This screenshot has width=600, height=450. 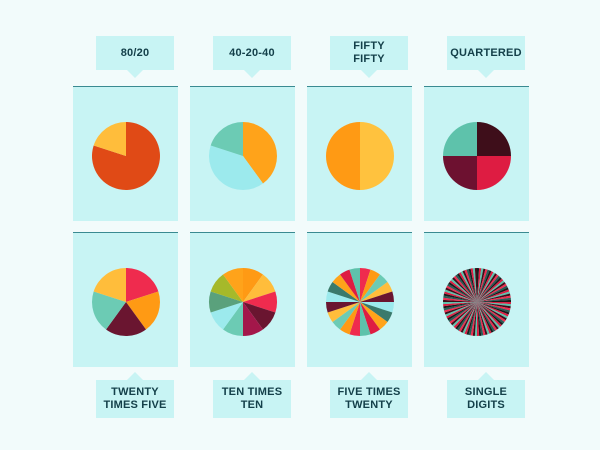 What do you see at coordinates (486, 395) in the screenshot?
I see `label-single-digits: SINGLE DIGITS` at bounding box center [486, 395].